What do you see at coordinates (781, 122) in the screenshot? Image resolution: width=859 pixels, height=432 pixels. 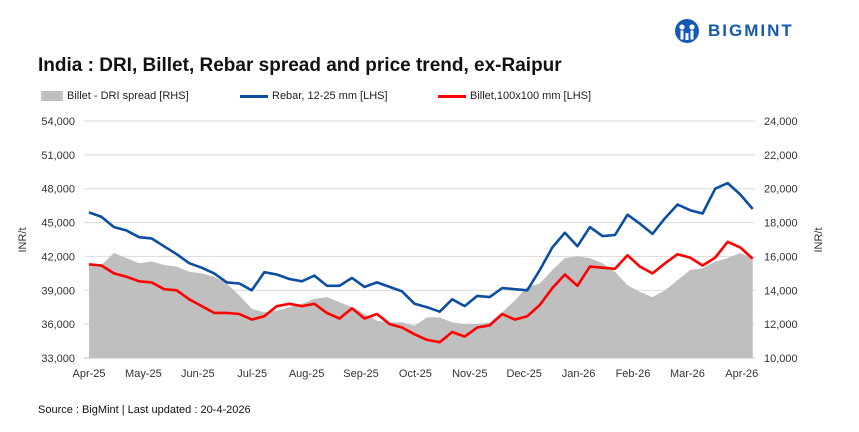 I see `y-tick-label-right: 24,000` at bounding box center [781, 122].